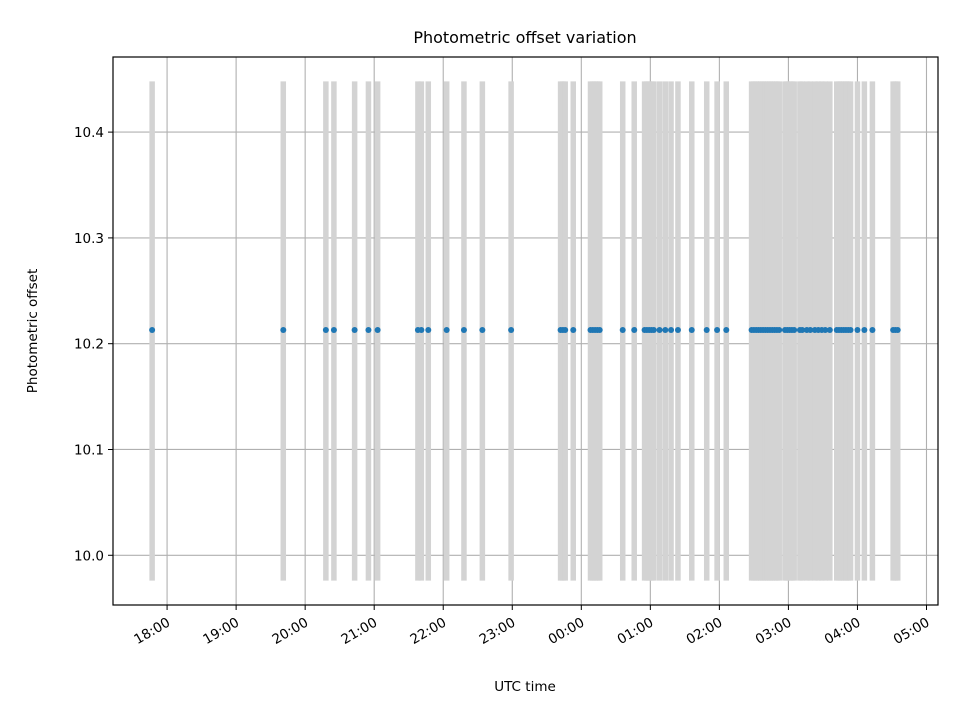 The image size is (960, 720). What do you see at coordinates (89, 450) in the screenshot?
I see `y-tick-label: 10.1` at bounding box center [89, 450].